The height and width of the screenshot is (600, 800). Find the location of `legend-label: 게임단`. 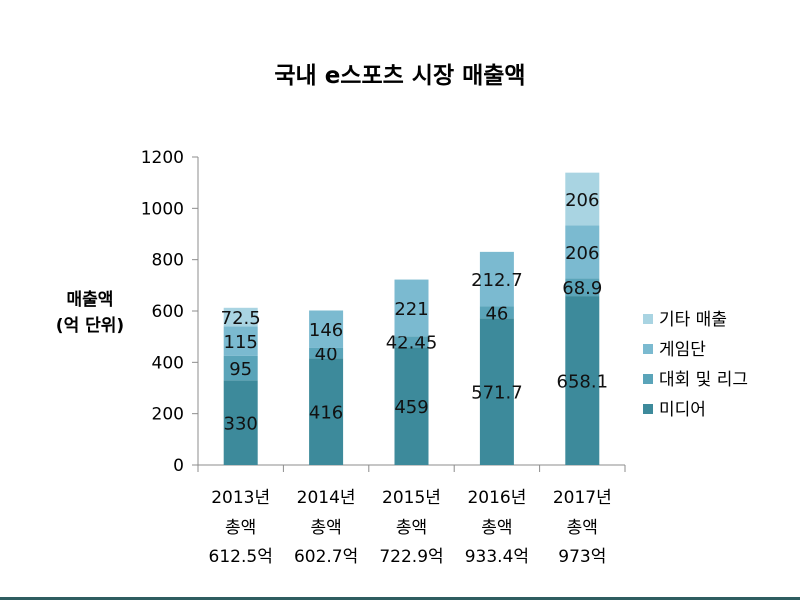

legend-label: 게임단 is located at coordinates (682, 350).